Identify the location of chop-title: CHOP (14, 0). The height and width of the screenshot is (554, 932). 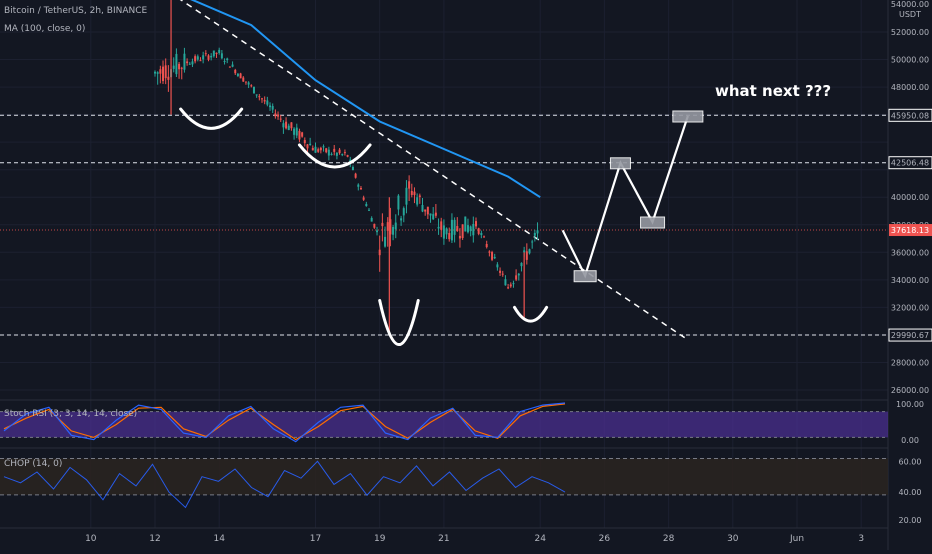
(33, 464).